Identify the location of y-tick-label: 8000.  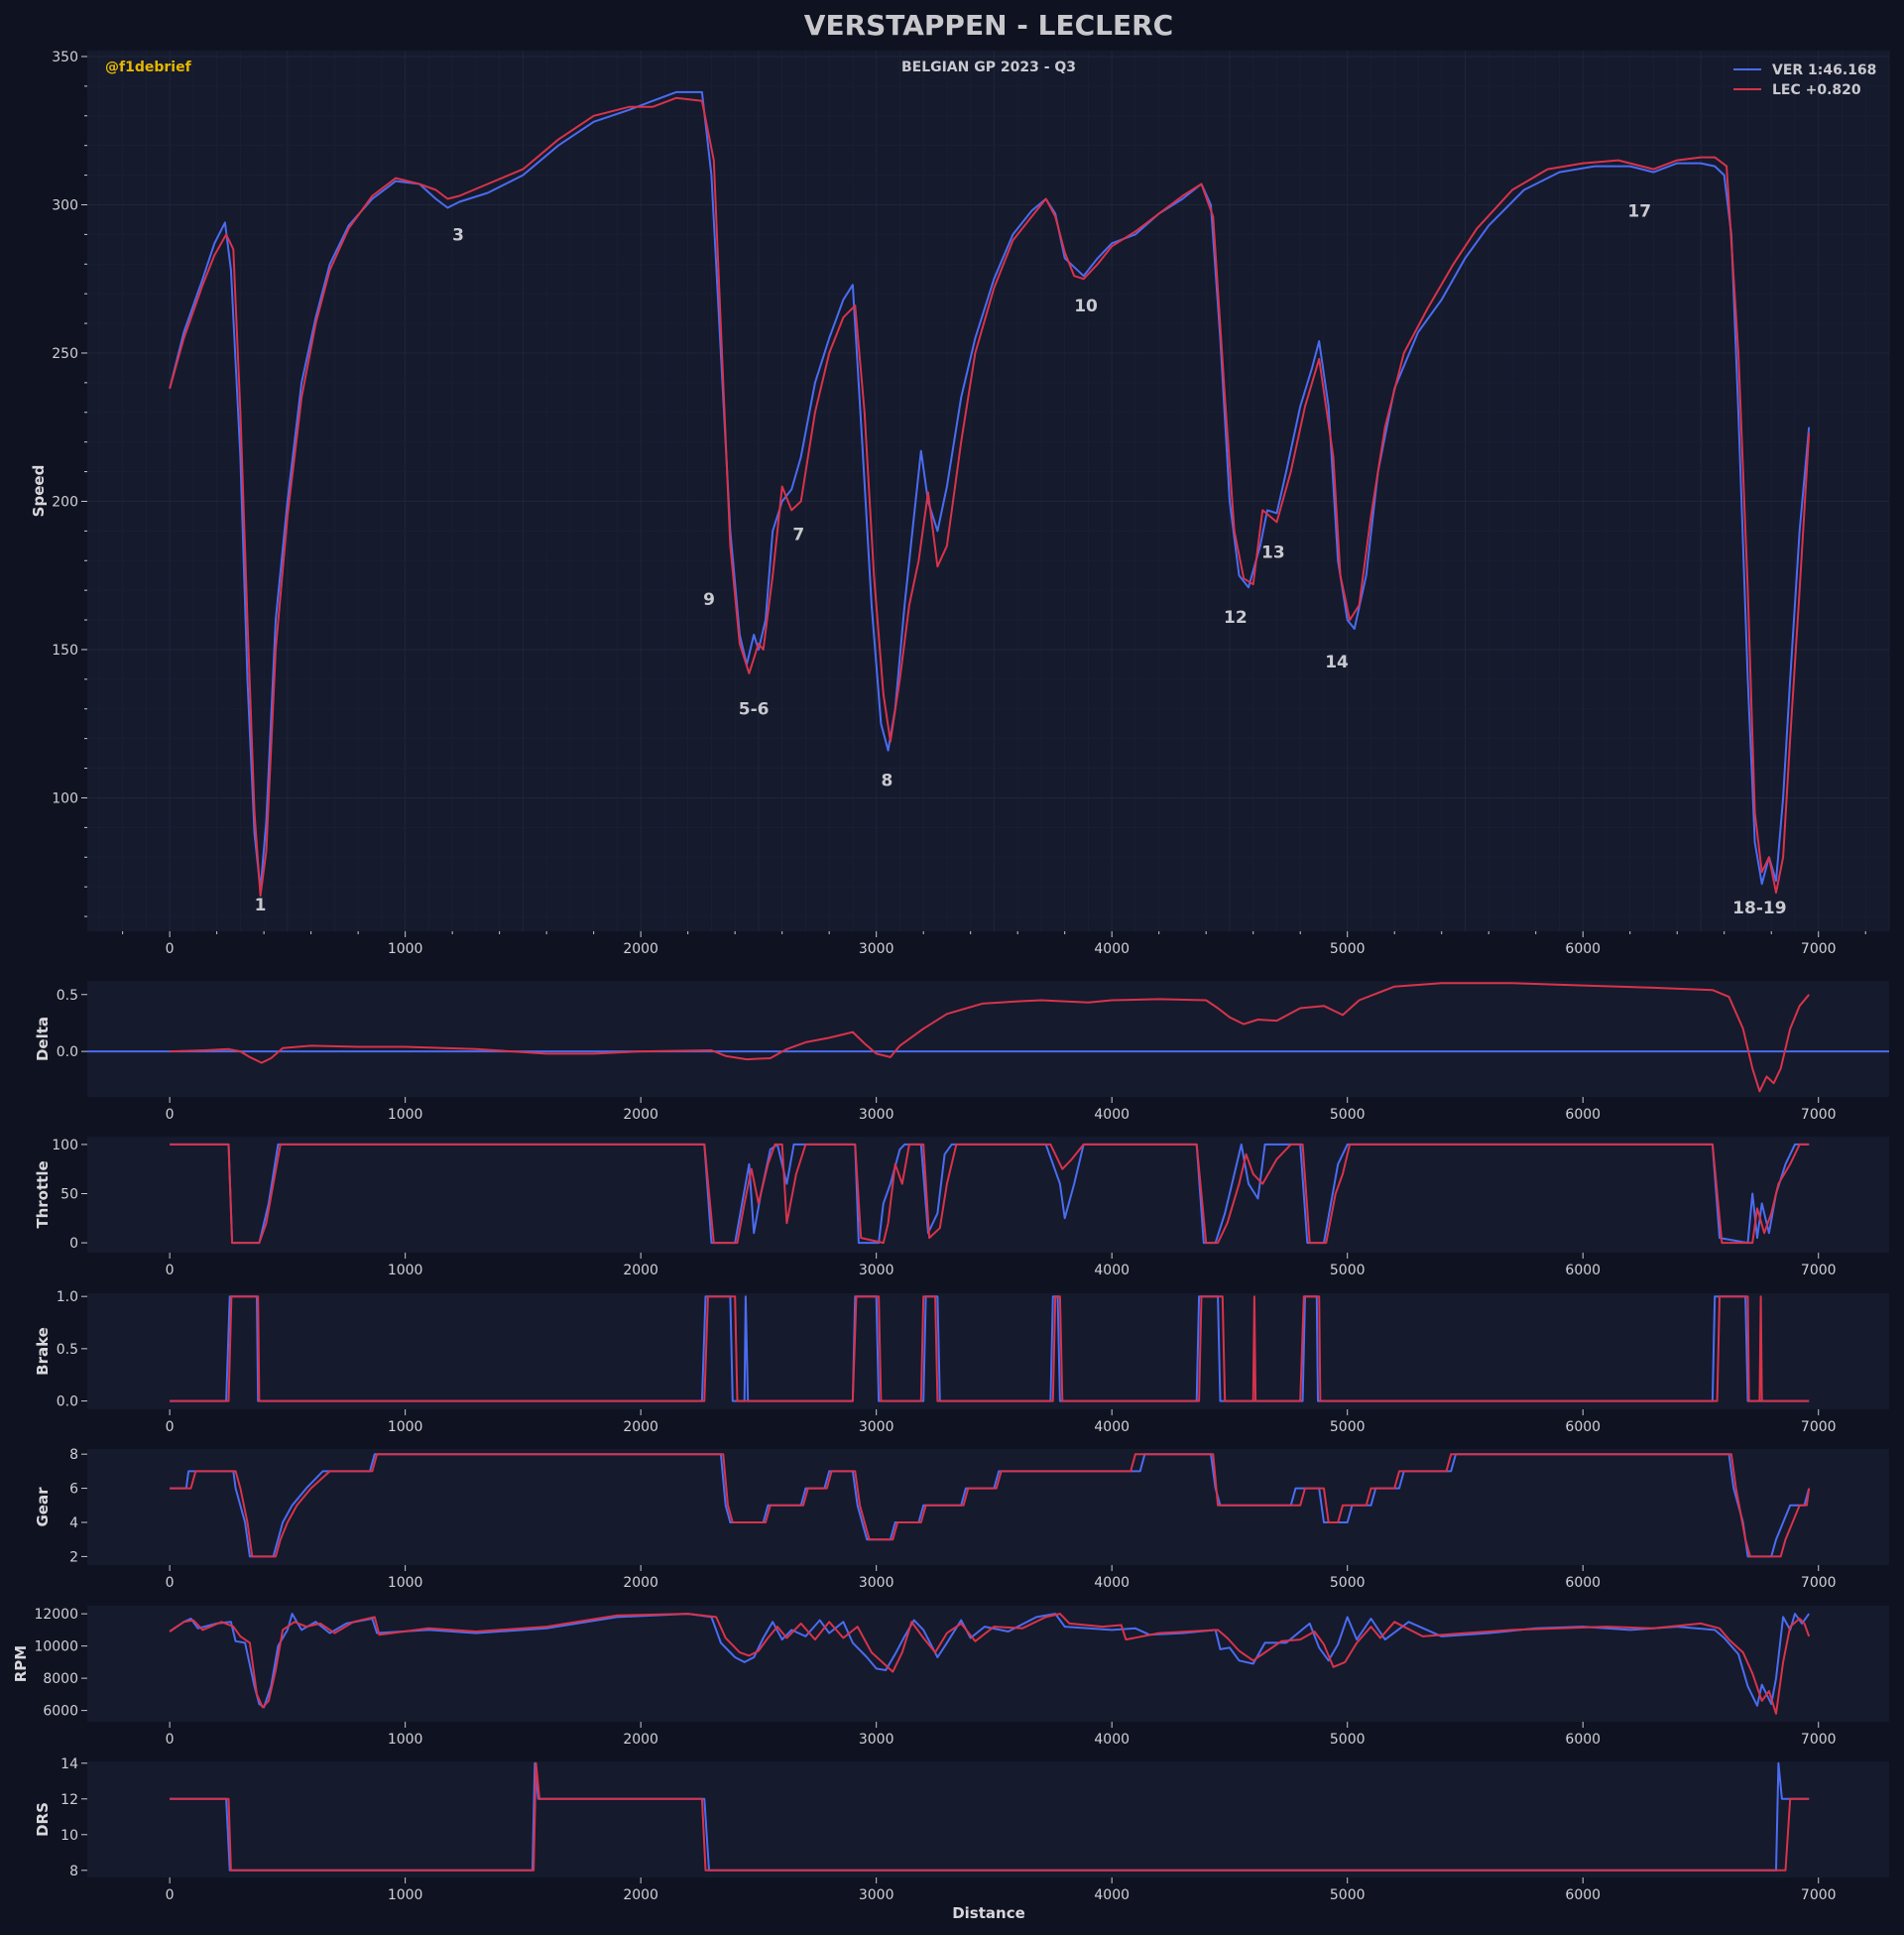
(60, 1679).